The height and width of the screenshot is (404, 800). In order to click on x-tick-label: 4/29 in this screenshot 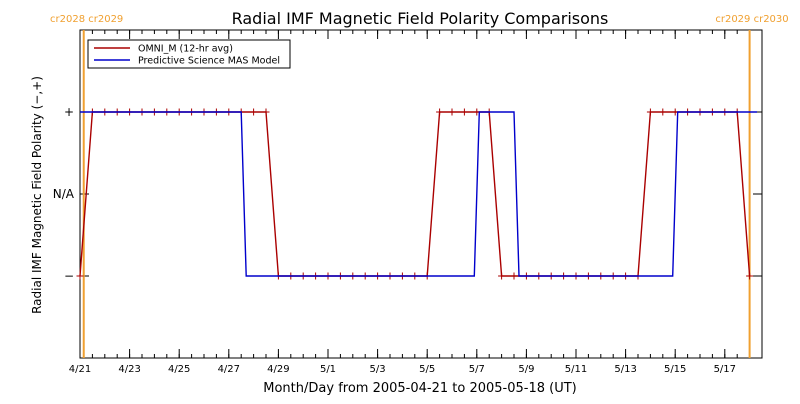, I will do `click(278, 369)`.